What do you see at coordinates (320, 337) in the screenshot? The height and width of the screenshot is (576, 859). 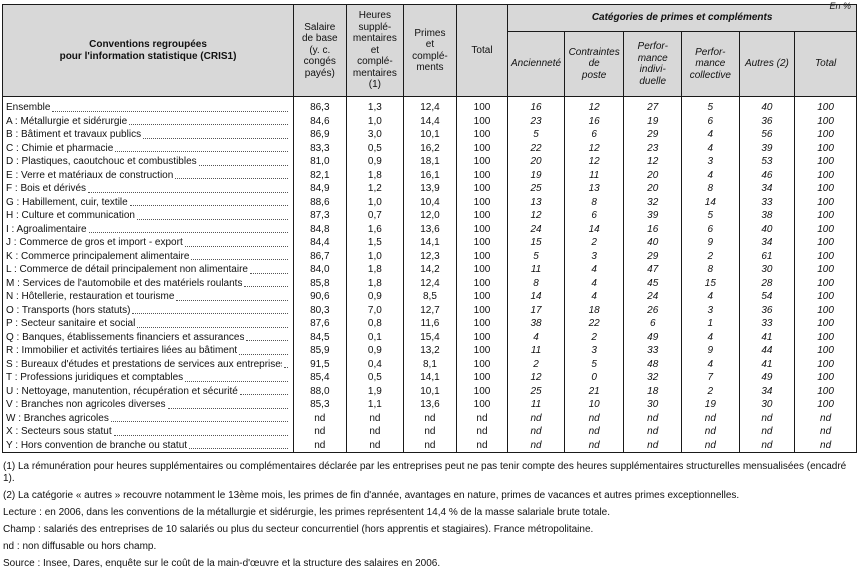 I see `value-salaire-base: 84,5` at bounding box center [320, 337].